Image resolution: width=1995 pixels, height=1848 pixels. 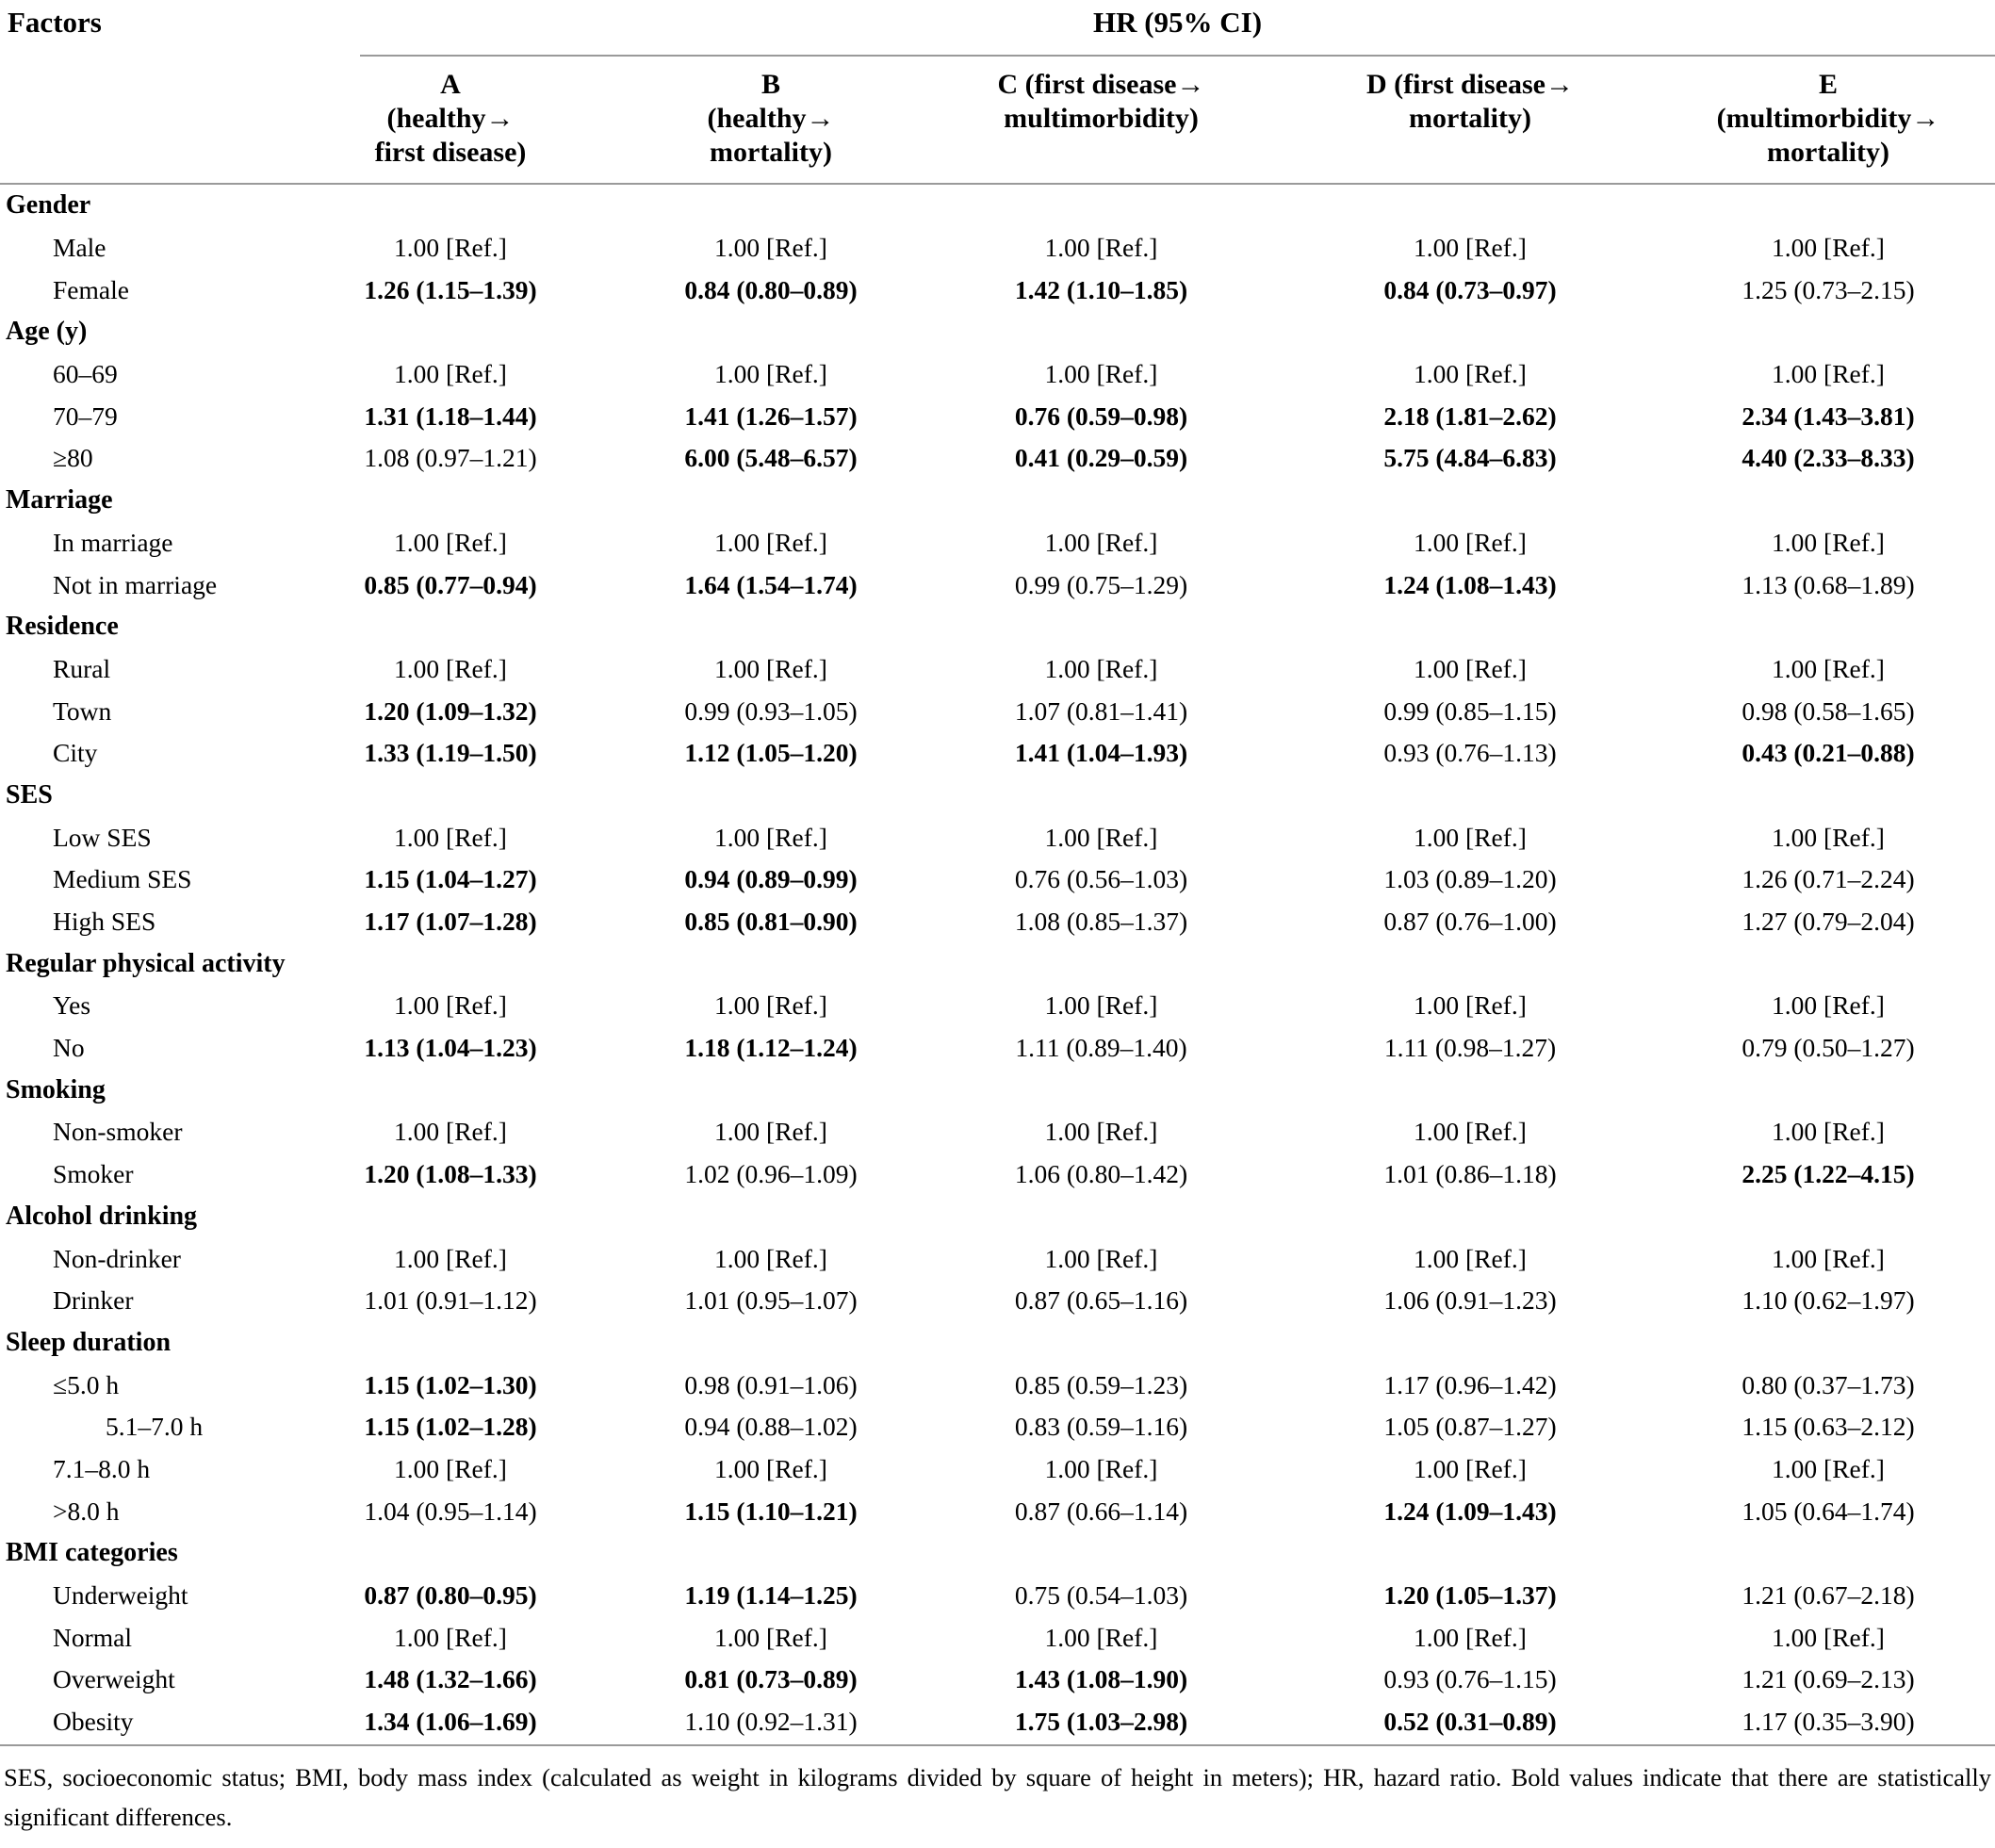 What do you see at coordinates (1829, 1679) in the screenshot?
I see `hr-value-cell: 1.21 (0.69–2.13)` at bounding box center [1829, 1679].